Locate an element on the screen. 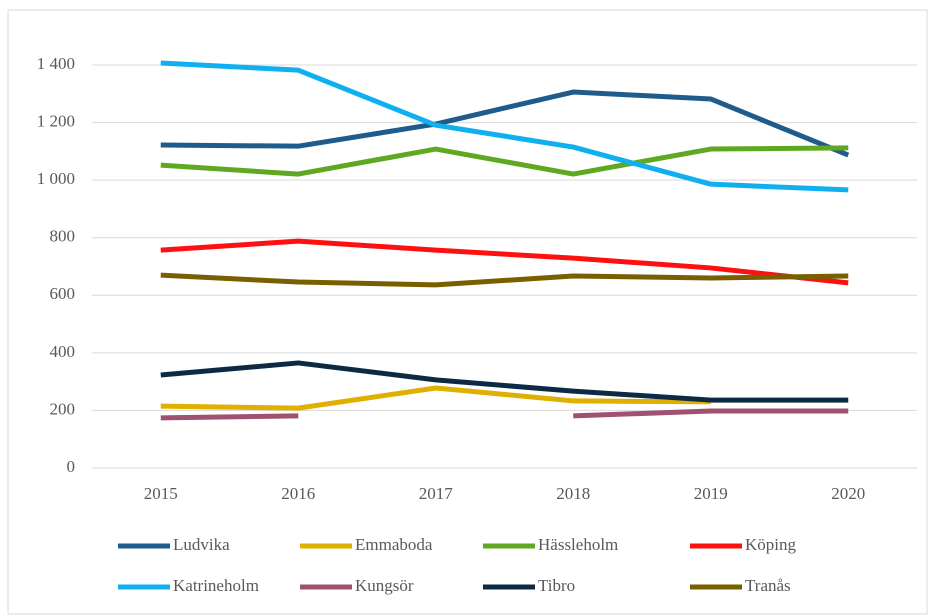  x-tick-label: 2017 is located at coordinates (436, 493).